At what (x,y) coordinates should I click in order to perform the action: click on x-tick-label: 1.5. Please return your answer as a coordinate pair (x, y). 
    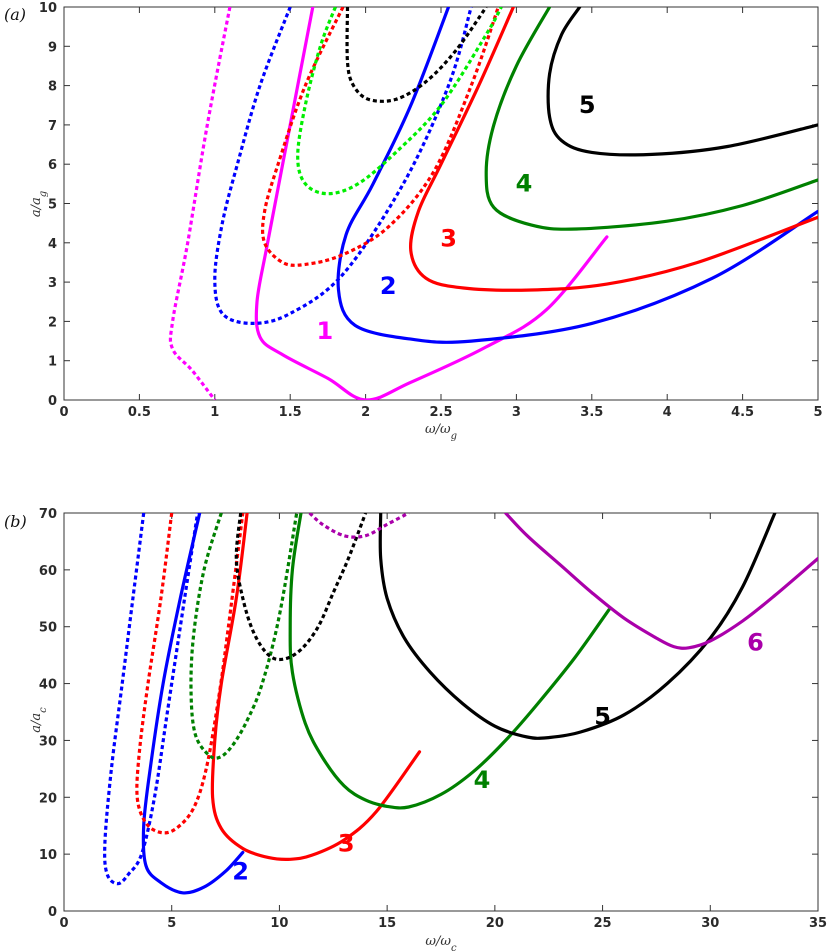
    Looking at the image, I should click on (290, 412).